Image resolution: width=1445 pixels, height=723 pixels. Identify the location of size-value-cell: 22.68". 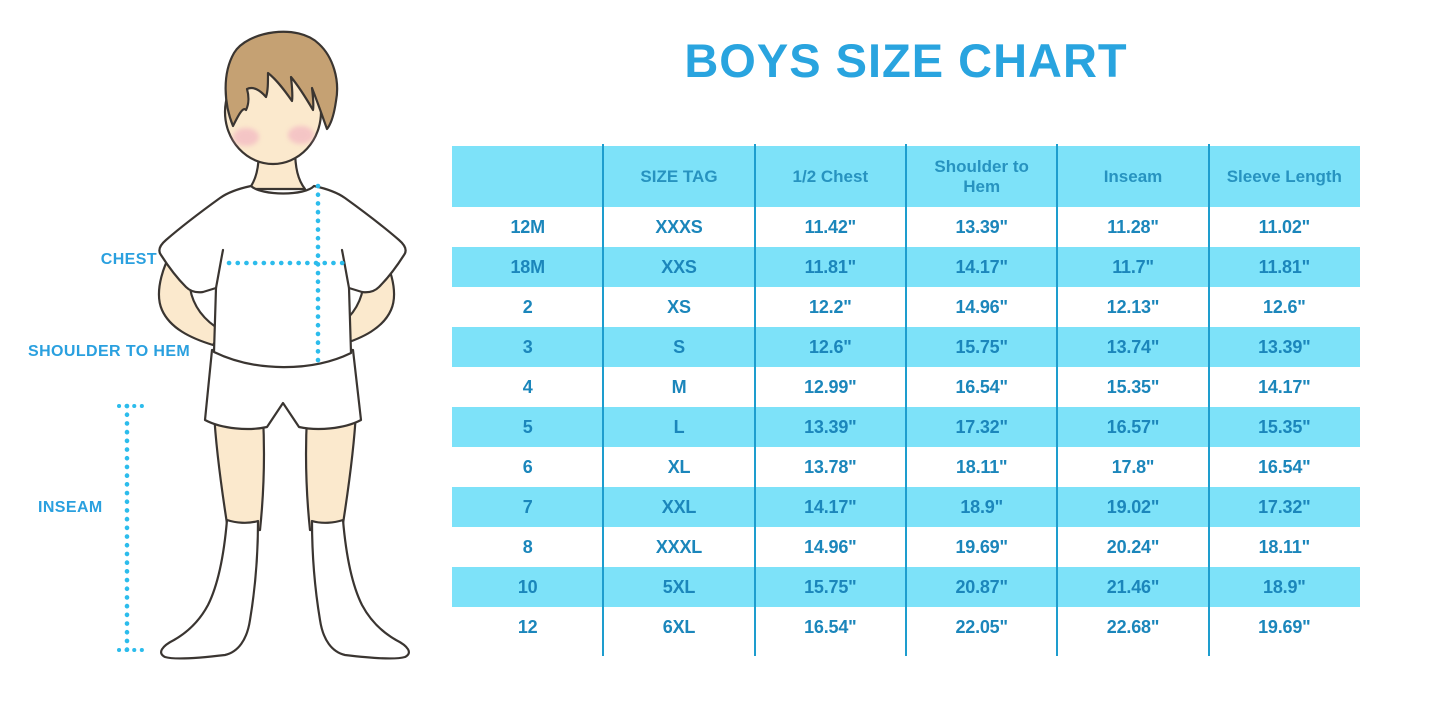
(1133, 627).